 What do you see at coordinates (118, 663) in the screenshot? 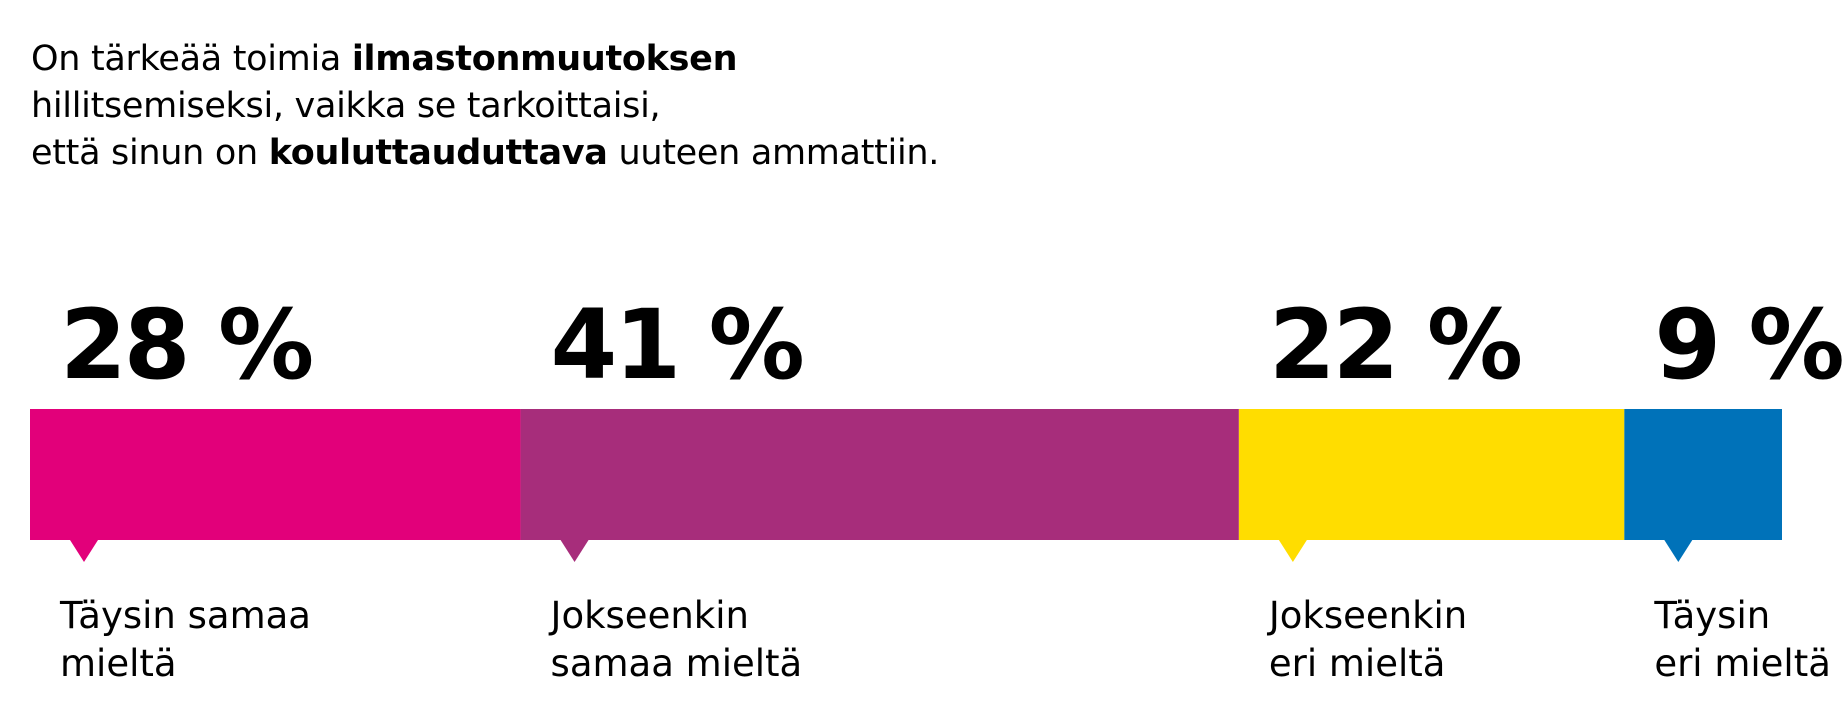
I see `category-label: mieltä` at bounding box center [118, 663].